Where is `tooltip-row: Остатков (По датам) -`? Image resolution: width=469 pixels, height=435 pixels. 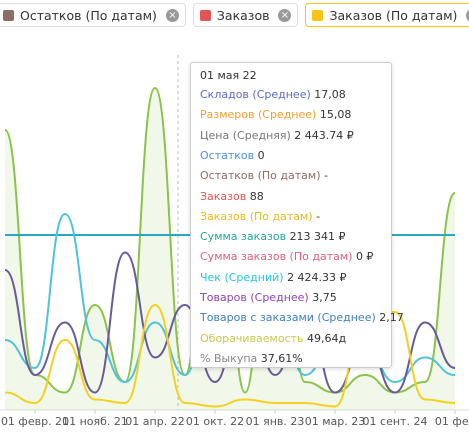 tooltip-row: Остатков (По датам) - is located at coordinates (264, 175).